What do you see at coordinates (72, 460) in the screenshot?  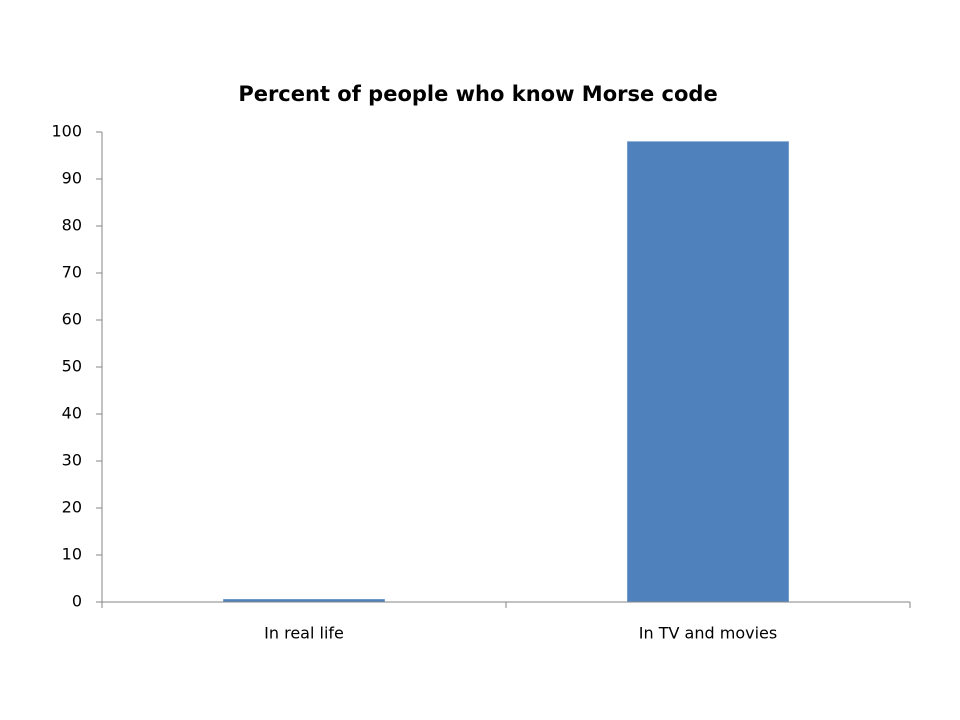 I see `y-tick-label: 30` at bounding box center [72, 460].